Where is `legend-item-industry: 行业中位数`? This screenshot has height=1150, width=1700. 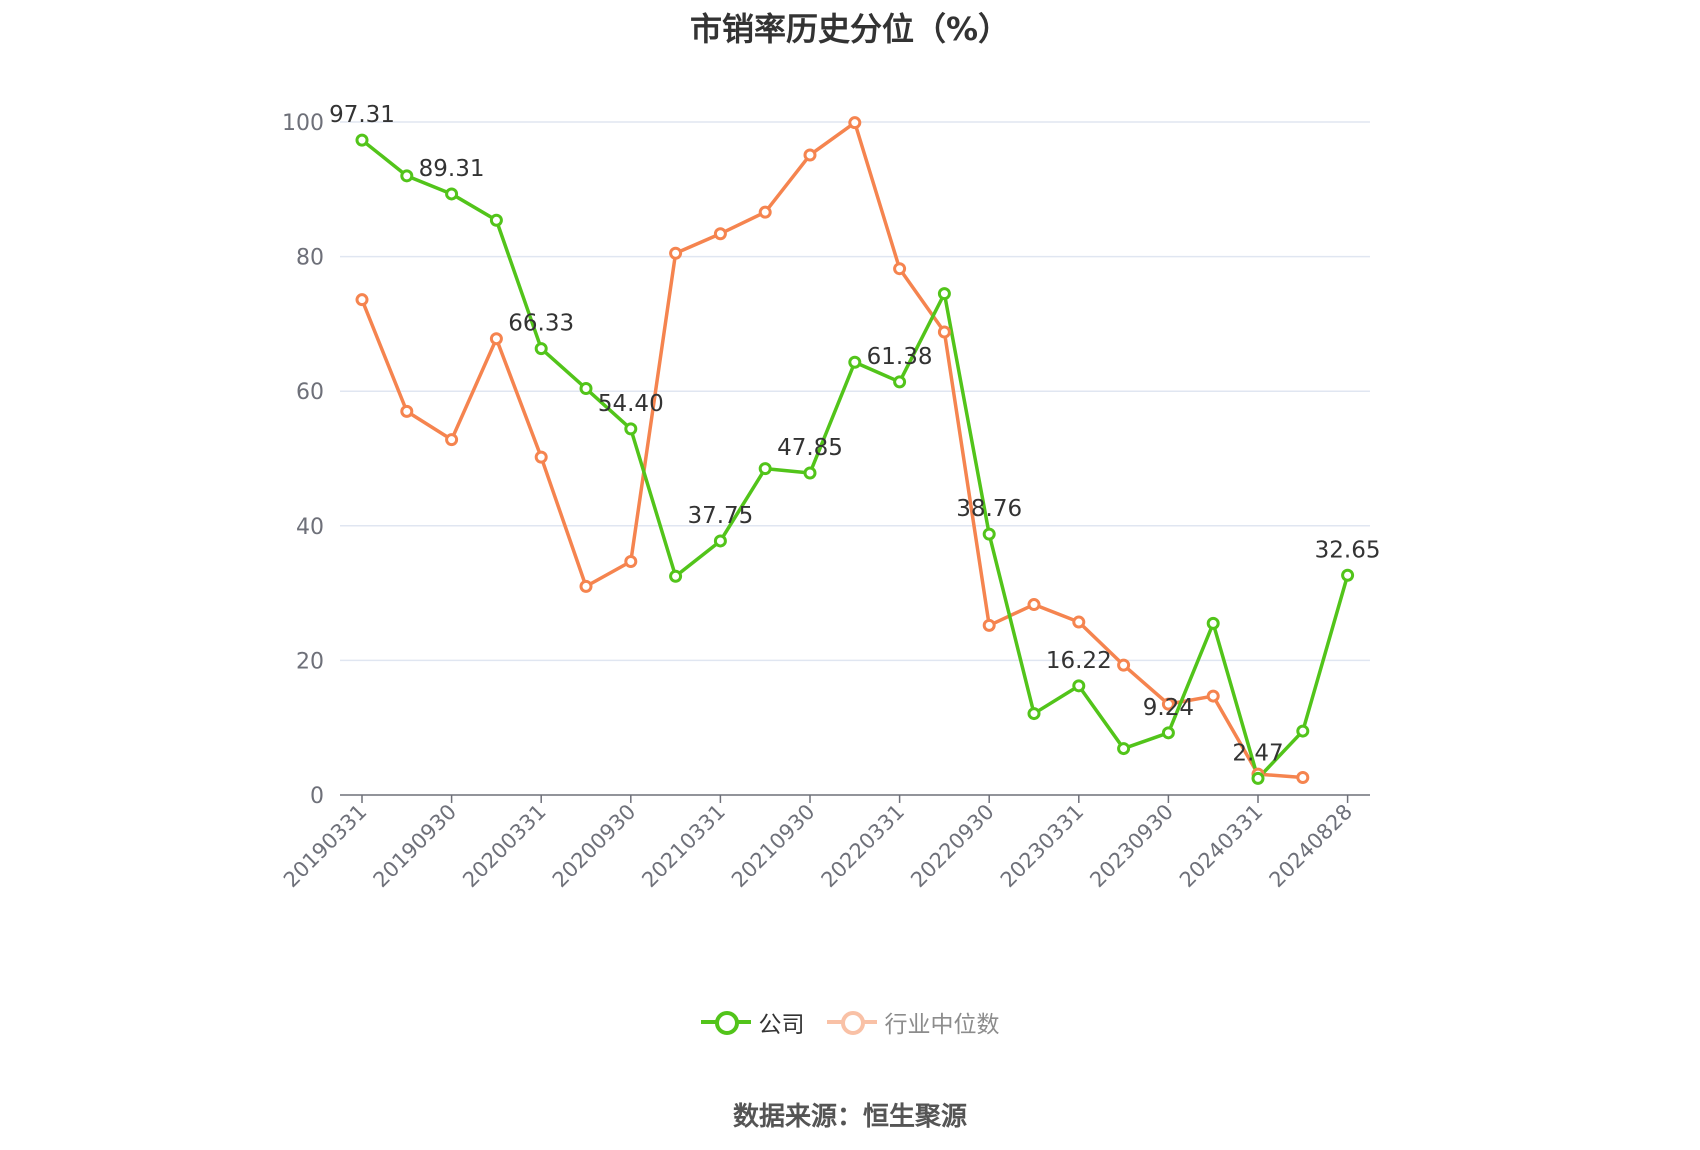
legend-item-industry: 行业中位数 is located at coordinates (913, 1022).